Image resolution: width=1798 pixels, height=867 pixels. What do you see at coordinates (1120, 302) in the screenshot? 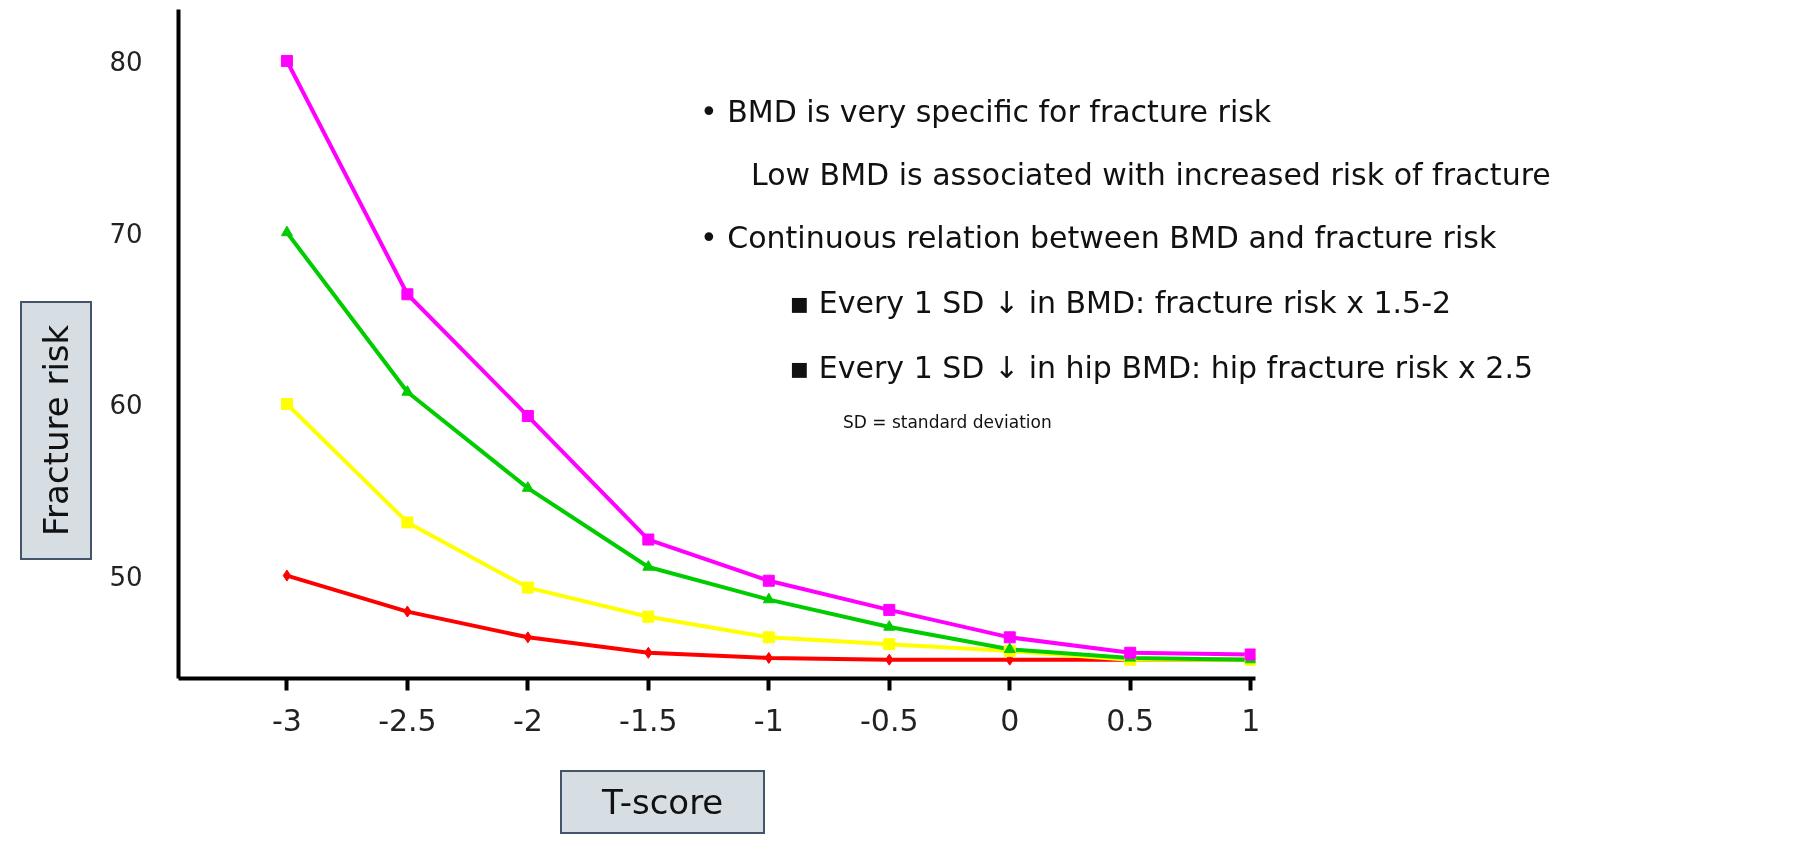
I see `annotation: ▪ Every 1 SD ↓ in BMD: fracture risk x 1.5-2` at bounding box center [1120, 302].